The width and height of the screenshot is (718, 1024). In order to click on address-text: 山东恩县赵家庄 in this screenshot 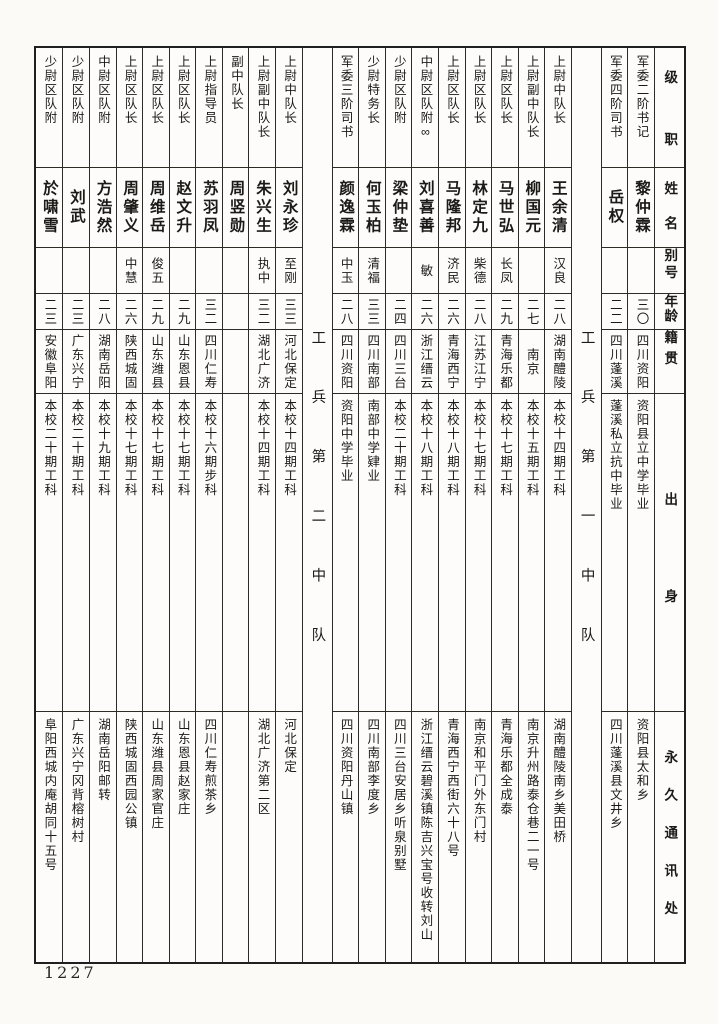, I will do `click(182, 767)`.